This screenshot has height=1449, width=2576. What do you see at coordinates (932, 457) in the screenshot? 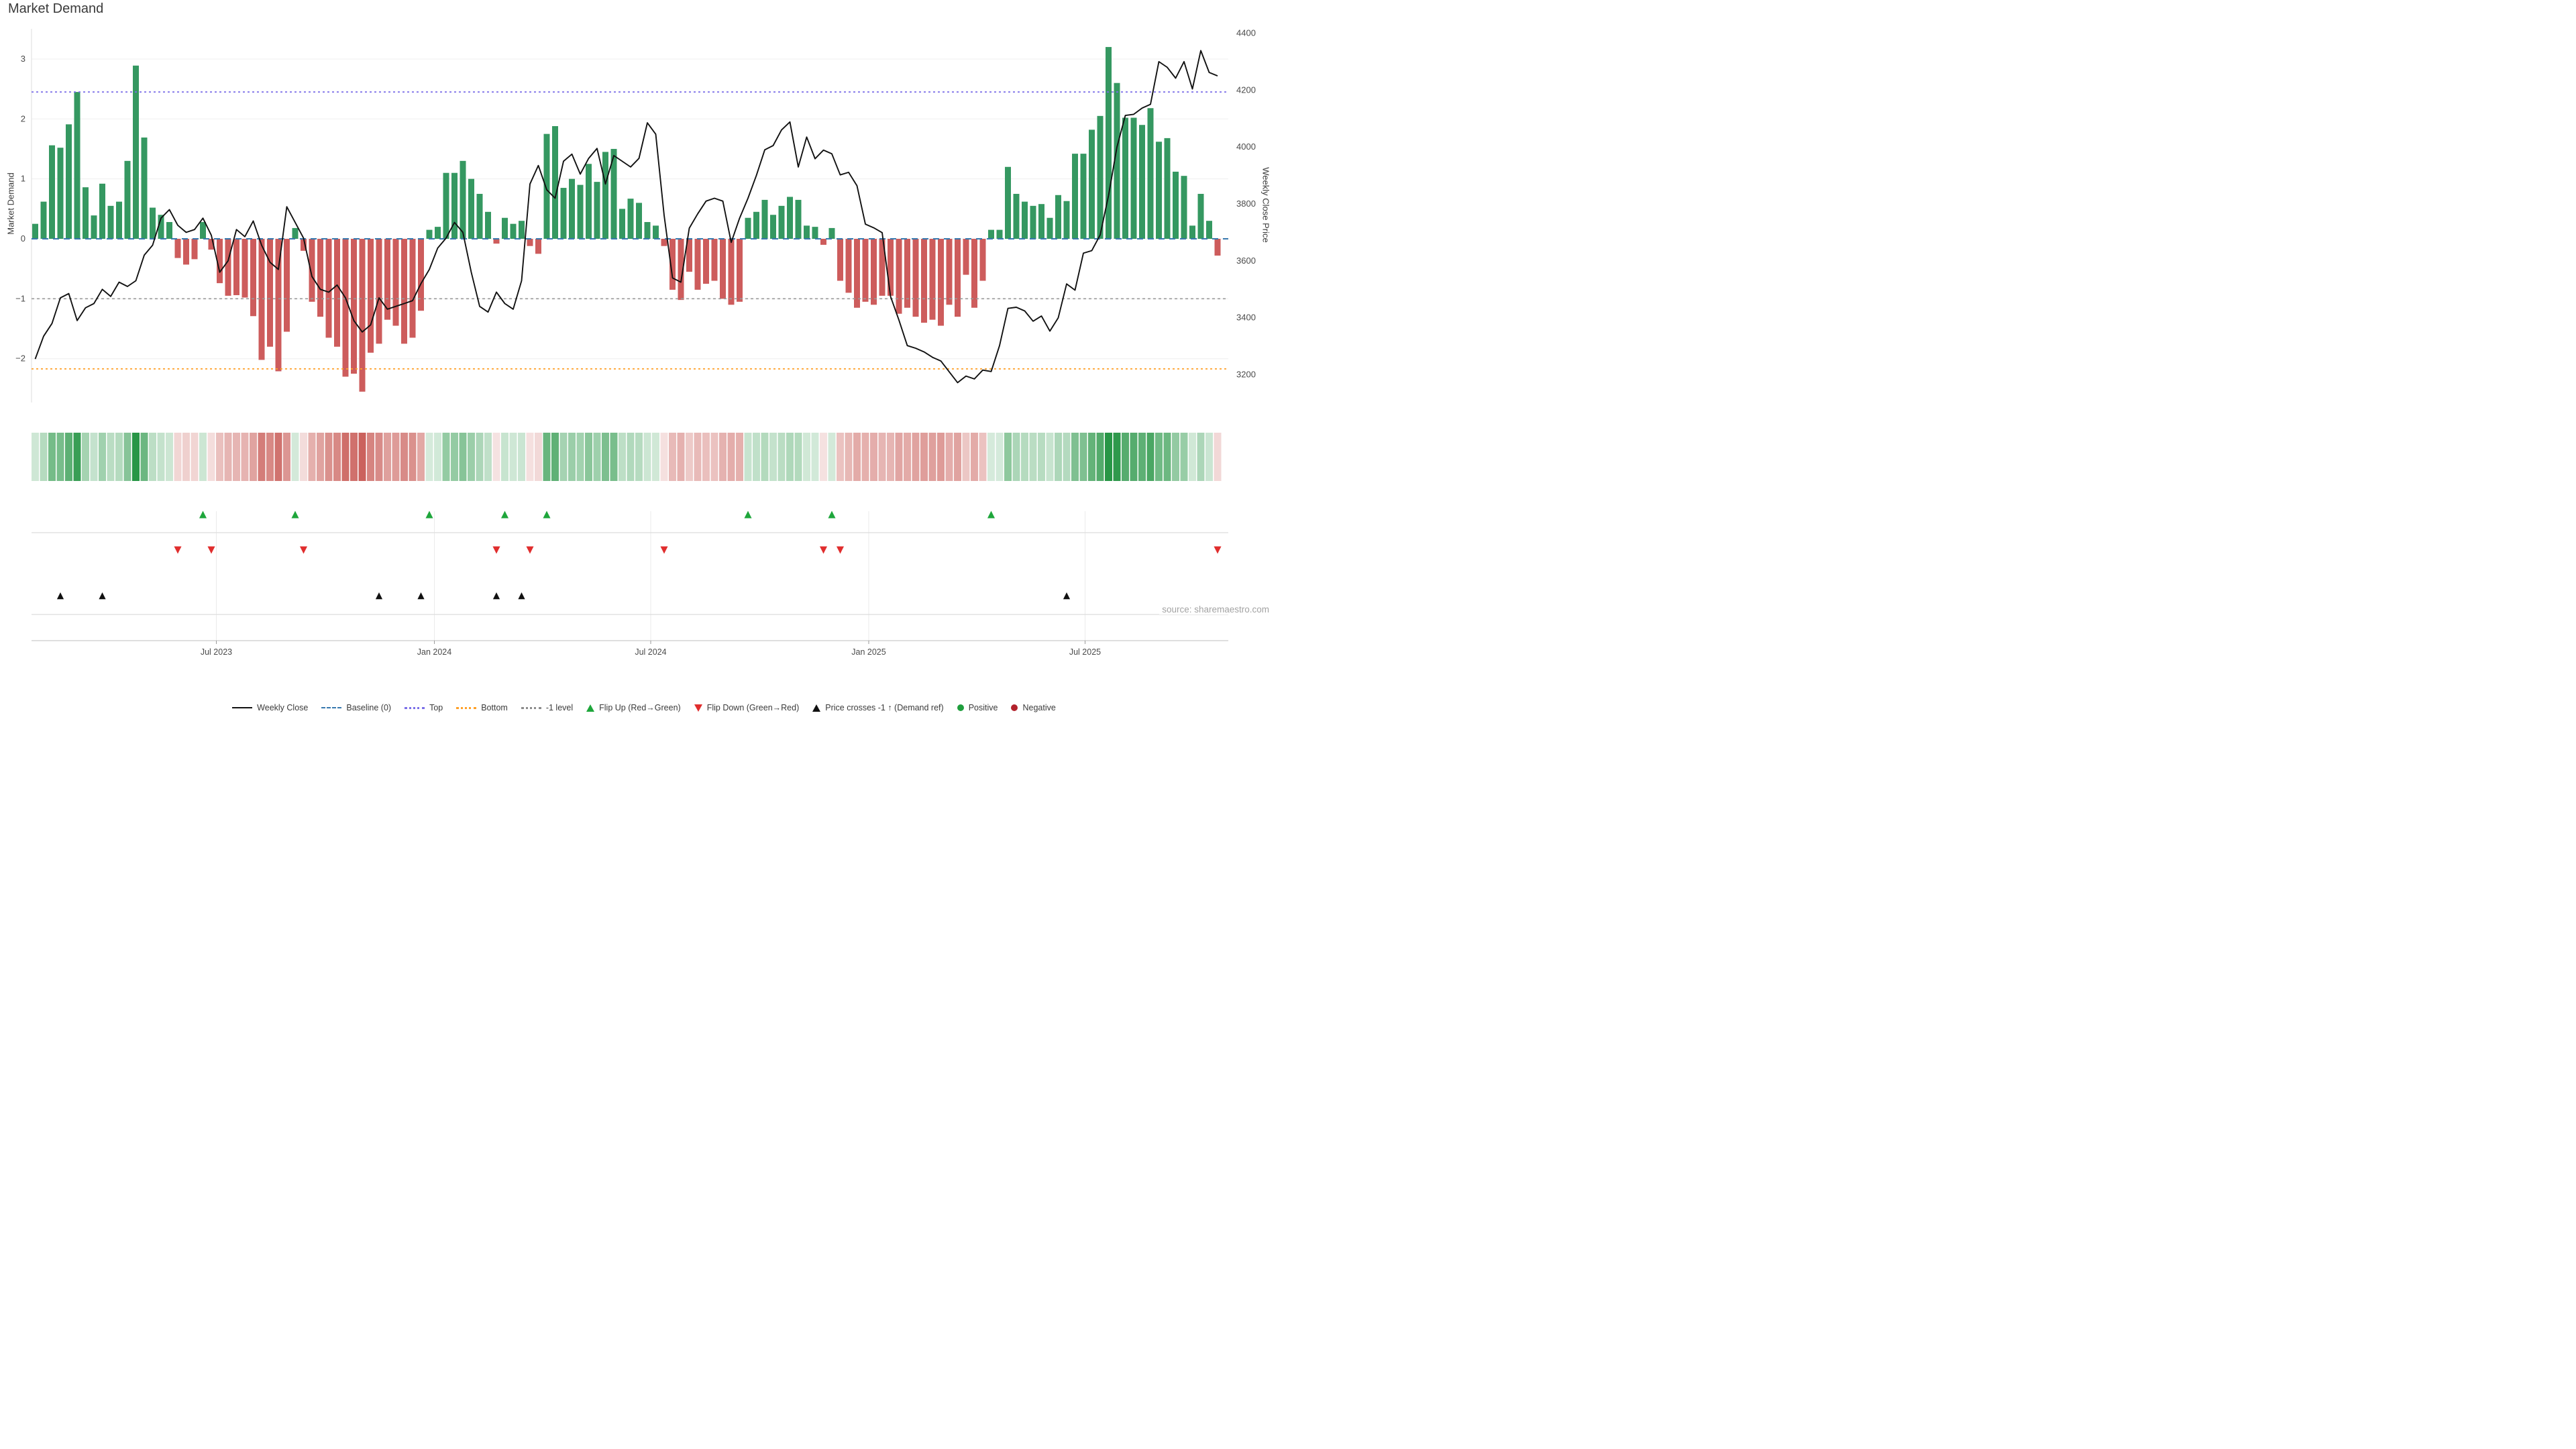
I see `heat-cell-w107` at bounding box center [932, 457].